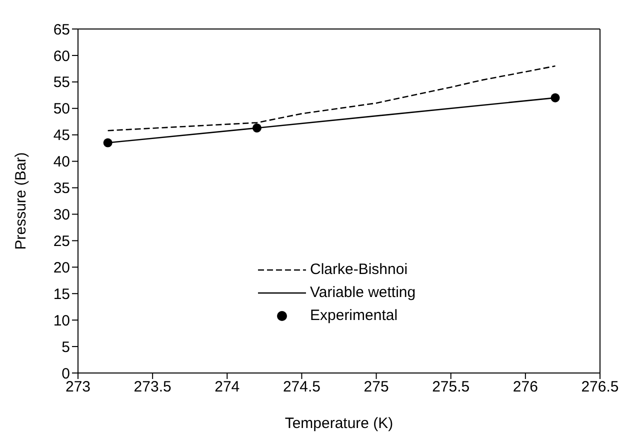 Image resolution: width=639 pixels, height=446 pixels. Describe the element at coordinates (61, 189) in the screenshot. I see `y-tick-label: 35` at that location.